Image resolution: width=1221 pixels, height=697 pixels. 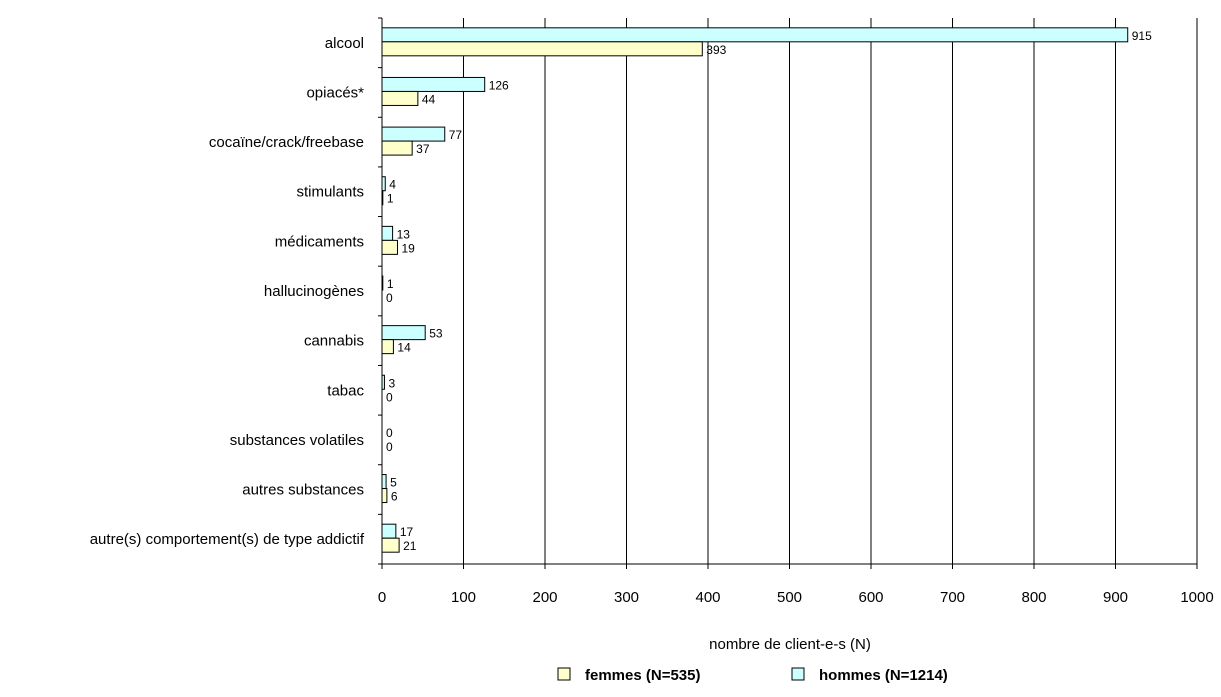 I want to click on legend-swatch-hommes, so click(x=798, y=674).